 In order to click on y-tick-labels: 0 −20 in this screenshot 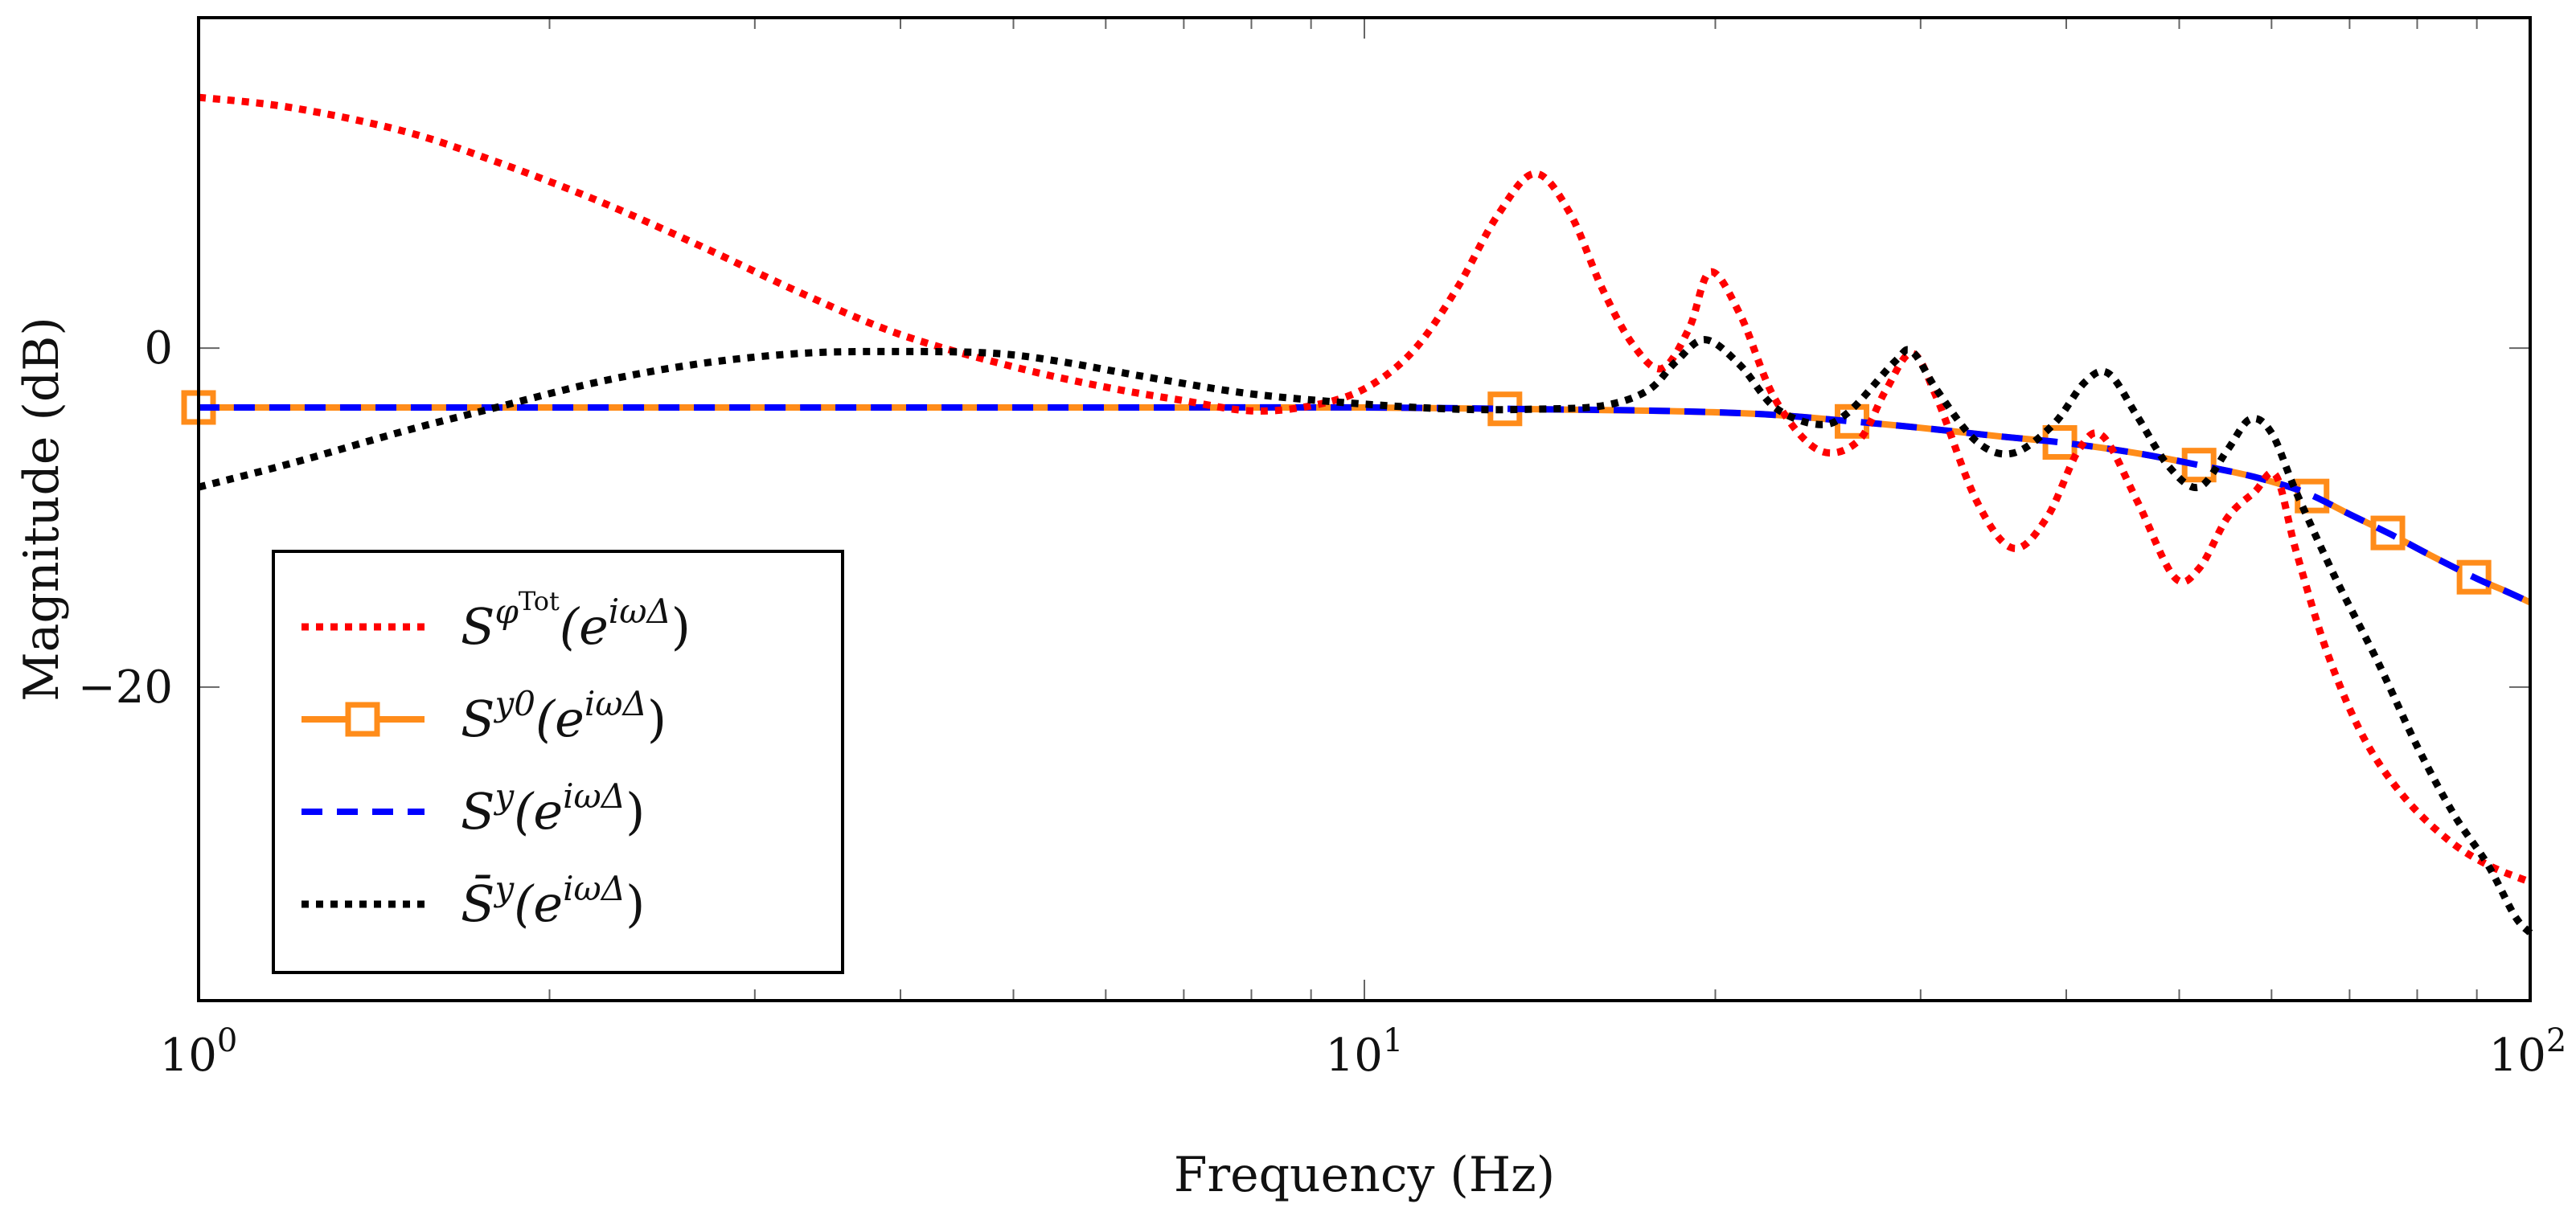, I will do `click(126, 518)`.